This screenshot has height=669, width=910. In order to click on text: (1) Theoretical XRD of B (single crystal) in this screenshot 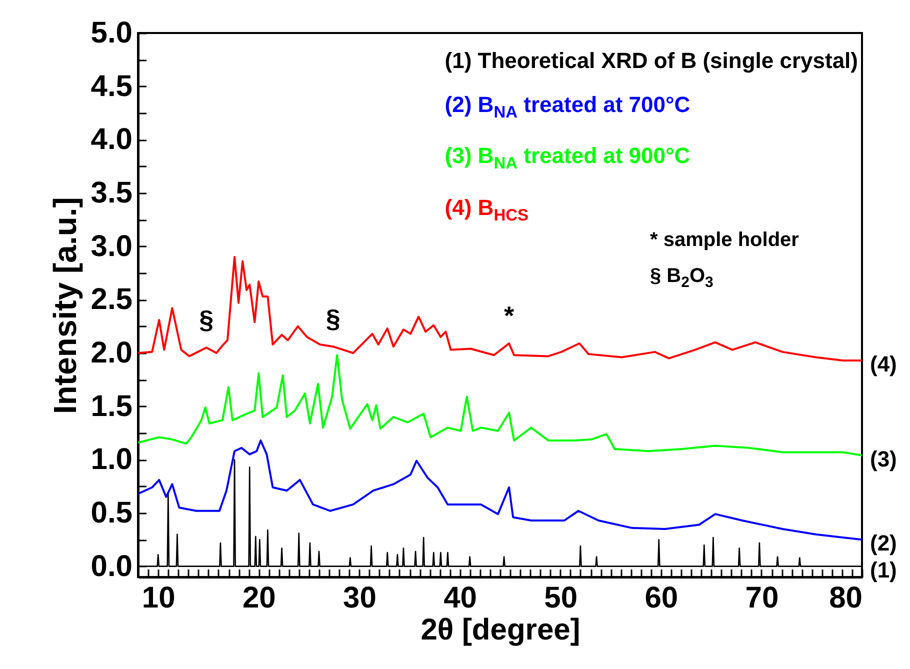, I will do `click(651, 61)`.